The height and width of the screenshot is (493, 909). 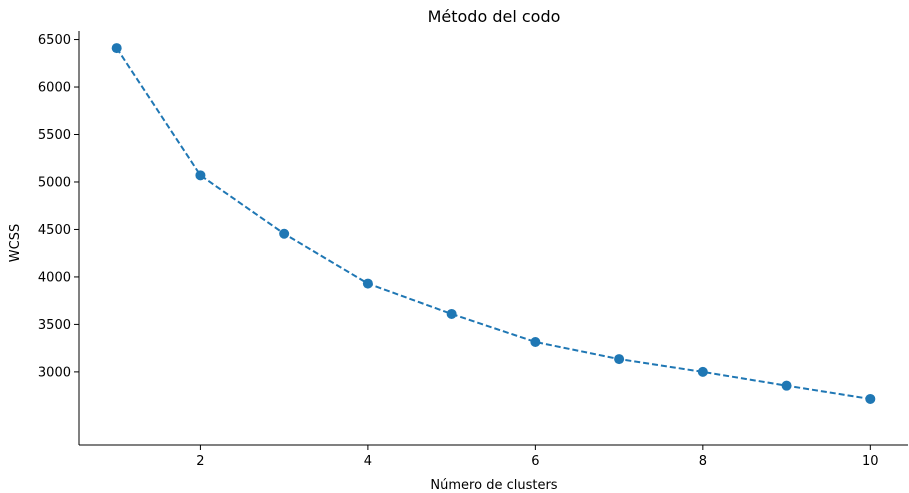 What do you see at coordinates (703, 461) in the screenshot?
I see `x-tick-label: 8` at bounding box center [703, 461].